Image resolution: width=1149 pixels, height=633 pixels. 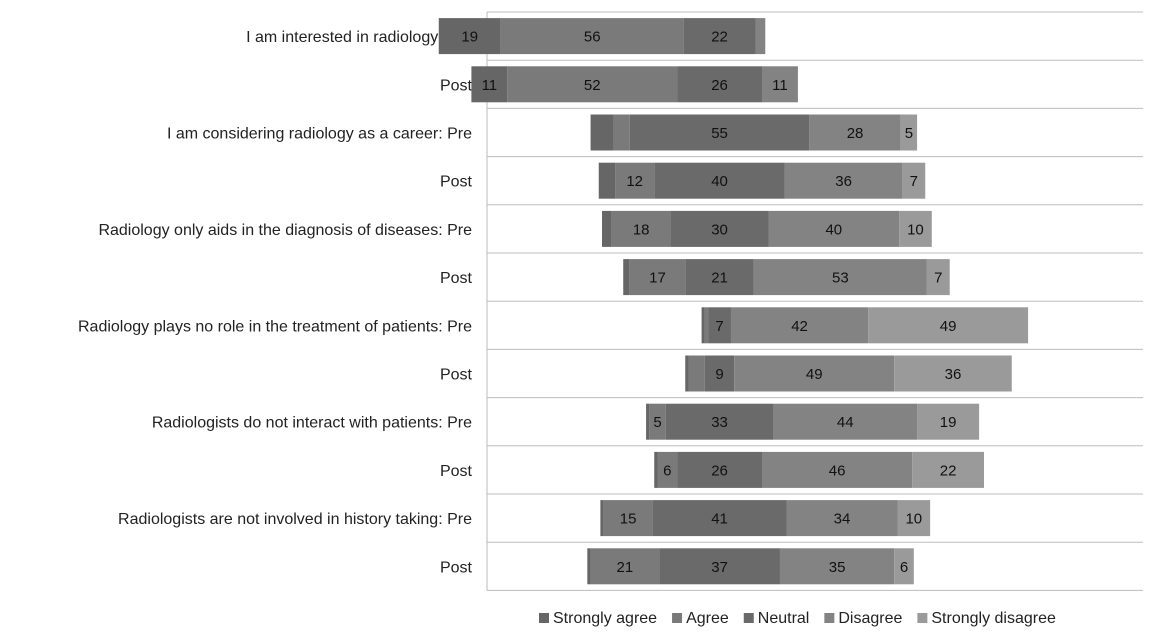 What do you see at coordinates (359, 37) in the screenshot?
I see `category-label: I am interested in radiology: Pre` at bounding box center [359, 37].